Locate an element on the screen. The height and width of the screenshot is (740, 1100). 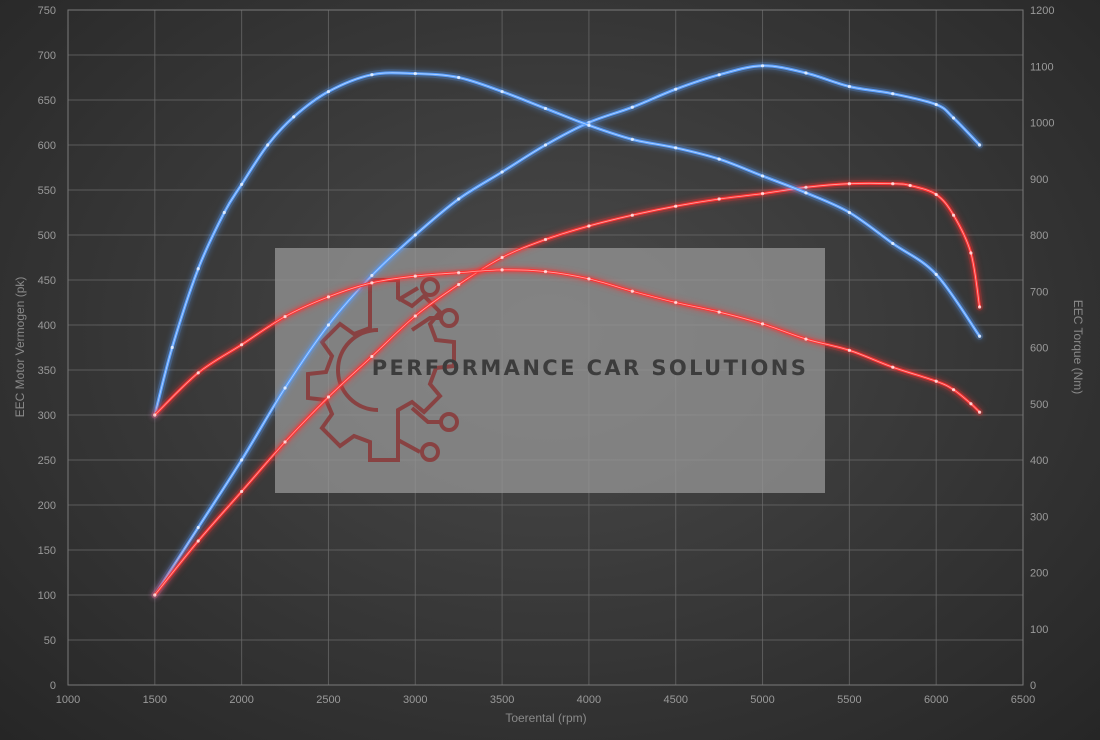
x-tick-label: 5500 is located at coordinates (849, 700).